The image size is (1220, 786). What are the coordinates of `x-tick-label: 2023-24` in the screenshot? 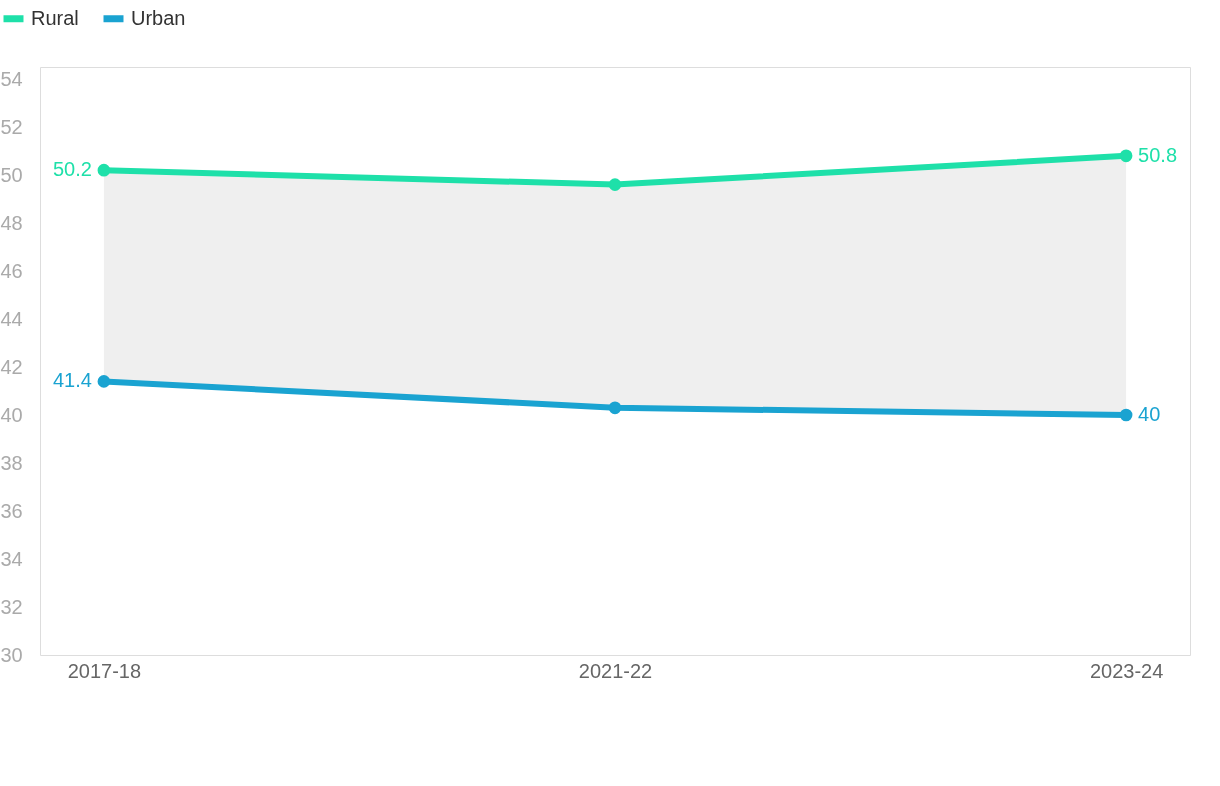 It's located at (1126, 670).